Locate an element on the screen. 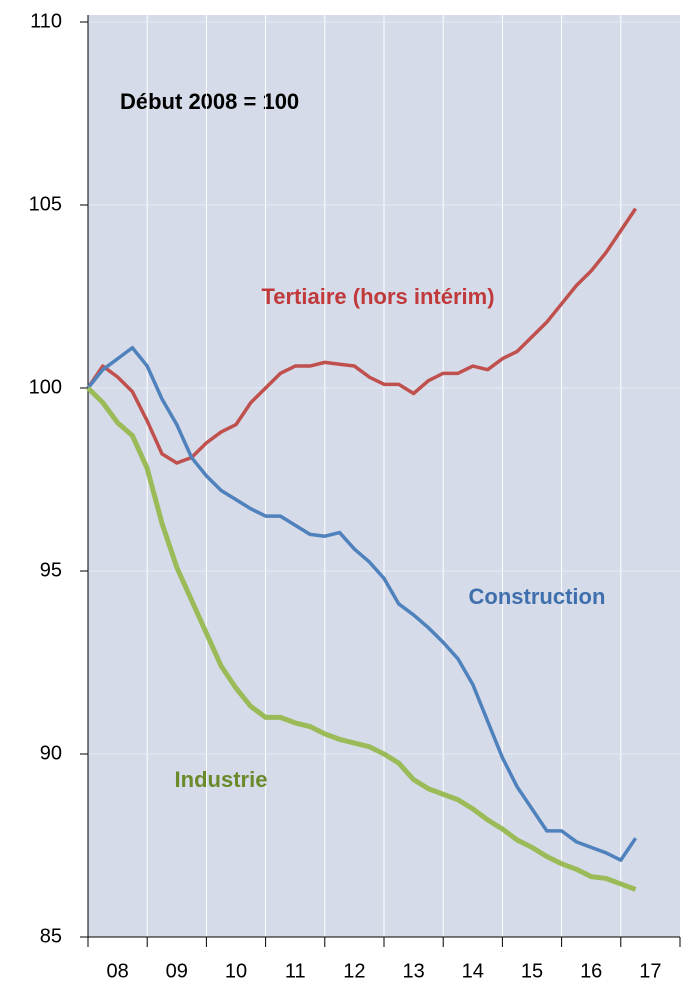 The width and height of the screenshot is (682, 986). y-tick-label: 100 is located at coordinates (45, 387).